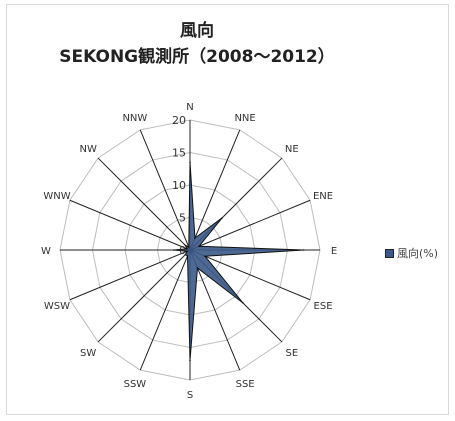 The width and height of the screenshot is (455, 421). What do you see at coordinates (389, 253) in the screenshot?
I see `legend-swatch` at bounding box center [389, 253].